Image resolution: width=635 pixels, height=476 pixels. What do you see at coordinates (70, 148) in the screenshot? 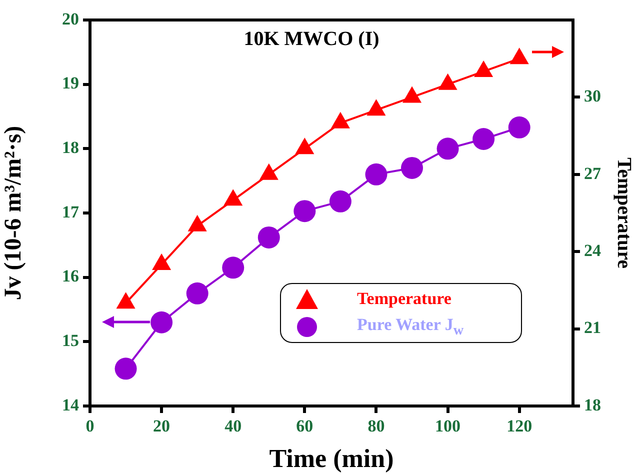
I see `y-tick-label: 18` at bounding box center [70, 148].